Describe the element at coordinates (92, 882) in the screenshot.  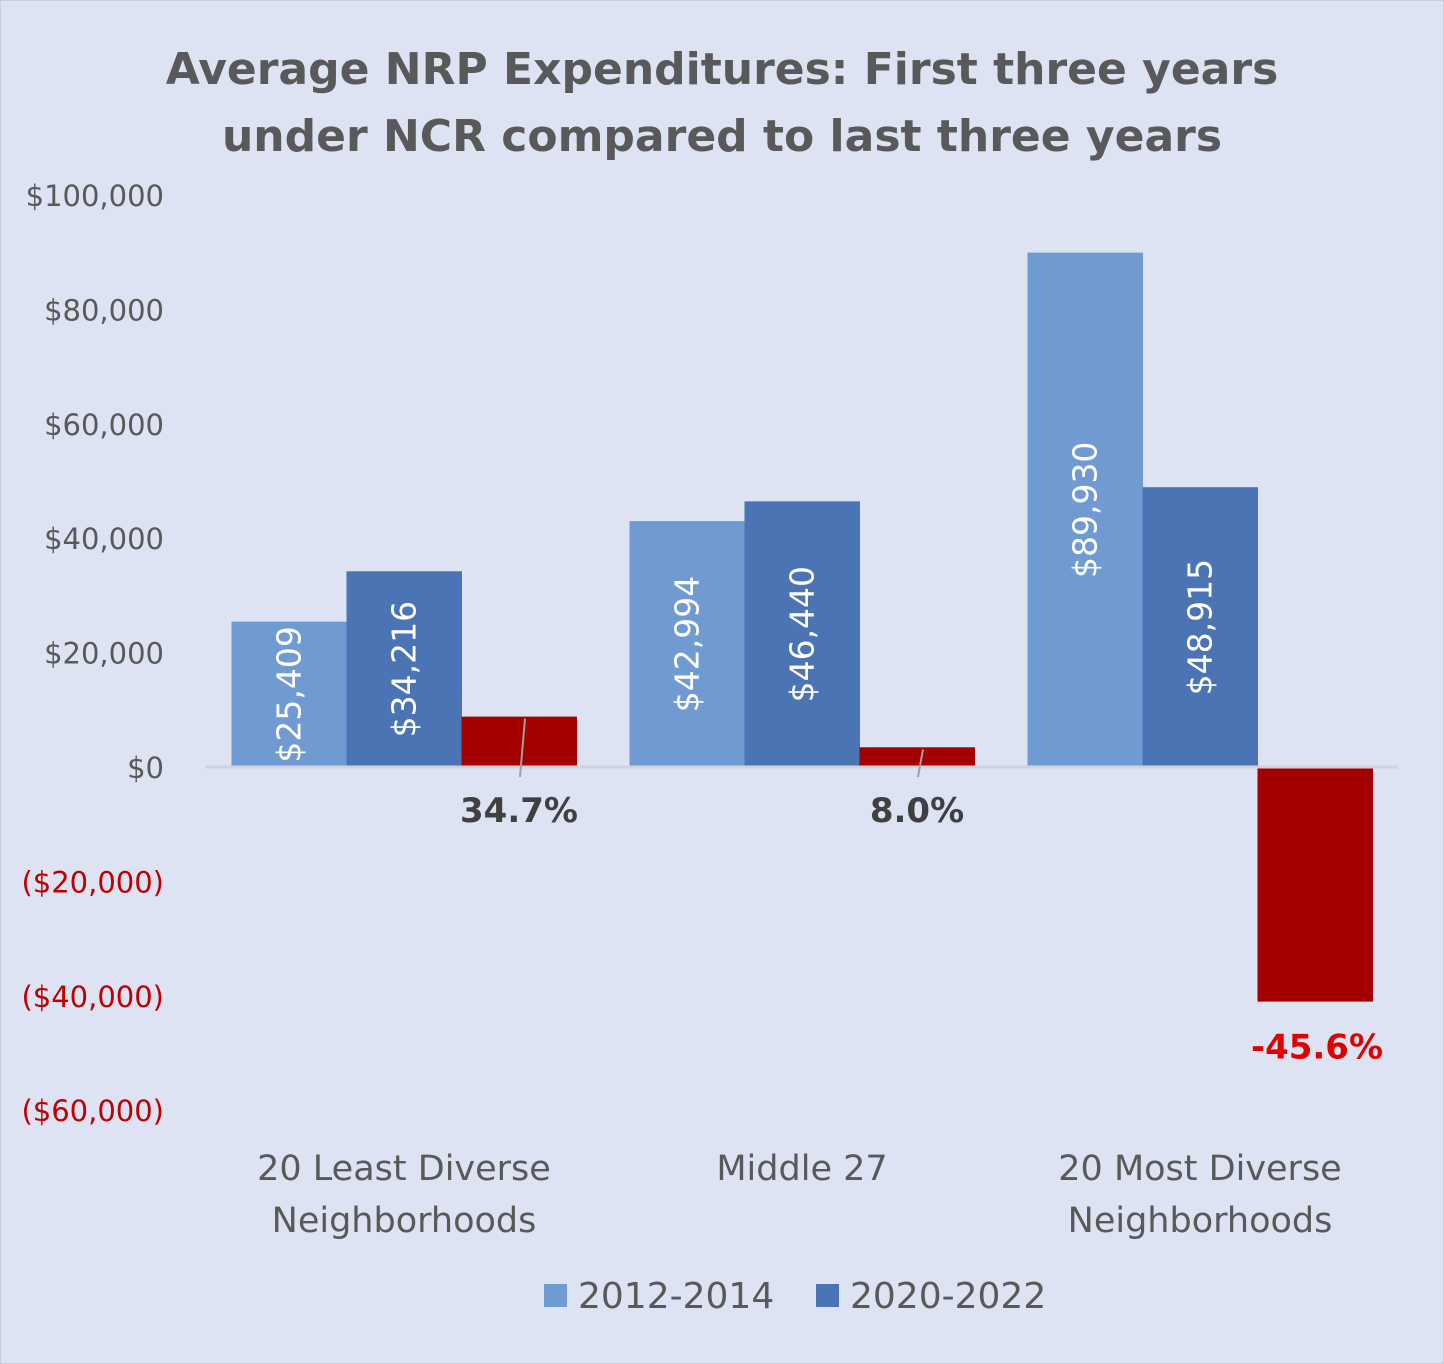
I see `y-tick-label: ($20,000)` at that location.